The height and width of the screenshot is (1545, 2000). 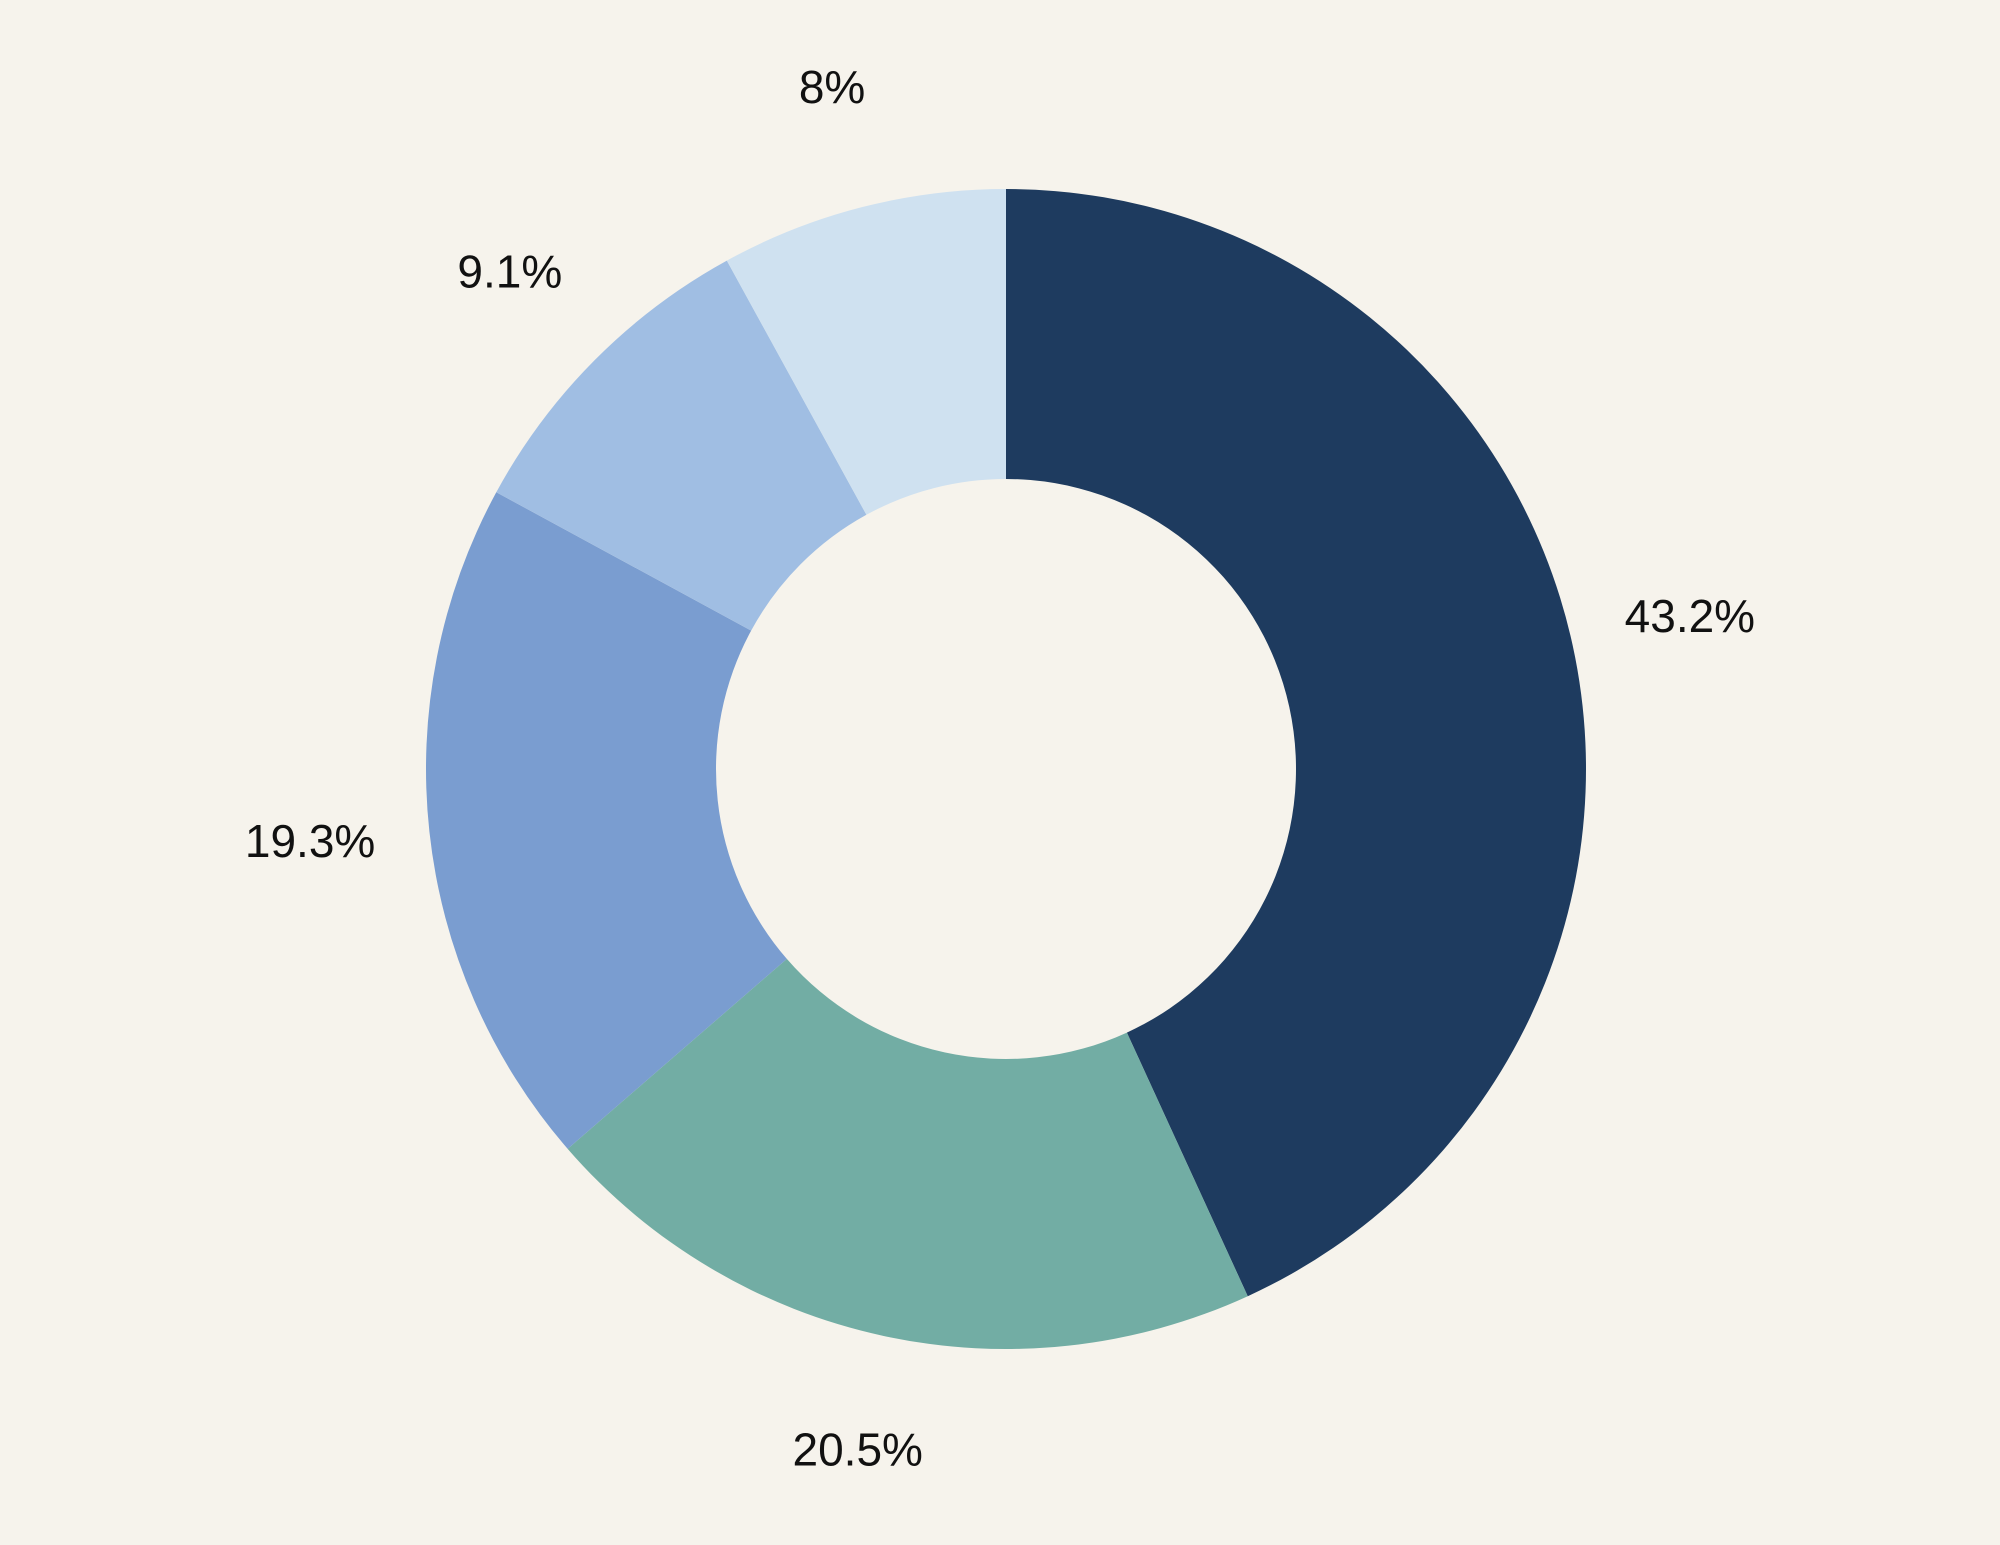 I want to click on slice-label-3: 19.3%, so click(x=310, y=841).